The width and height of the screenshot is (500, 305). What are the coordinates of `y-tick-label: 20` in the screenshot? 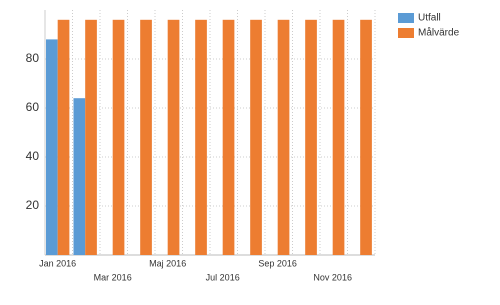 It's located at (33, 205).